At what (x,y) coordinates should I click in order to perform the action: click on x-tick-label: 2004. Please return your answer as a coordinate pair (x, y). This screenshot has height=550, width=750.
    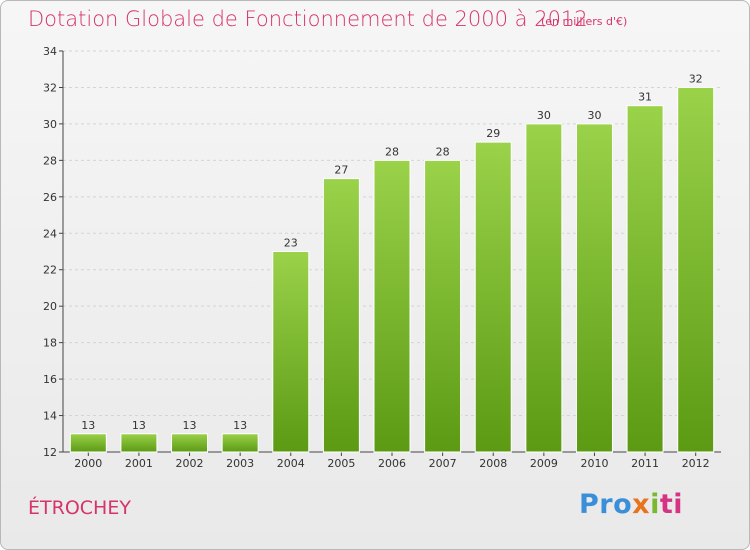
    Looking at the image, I should click on (291, 463).